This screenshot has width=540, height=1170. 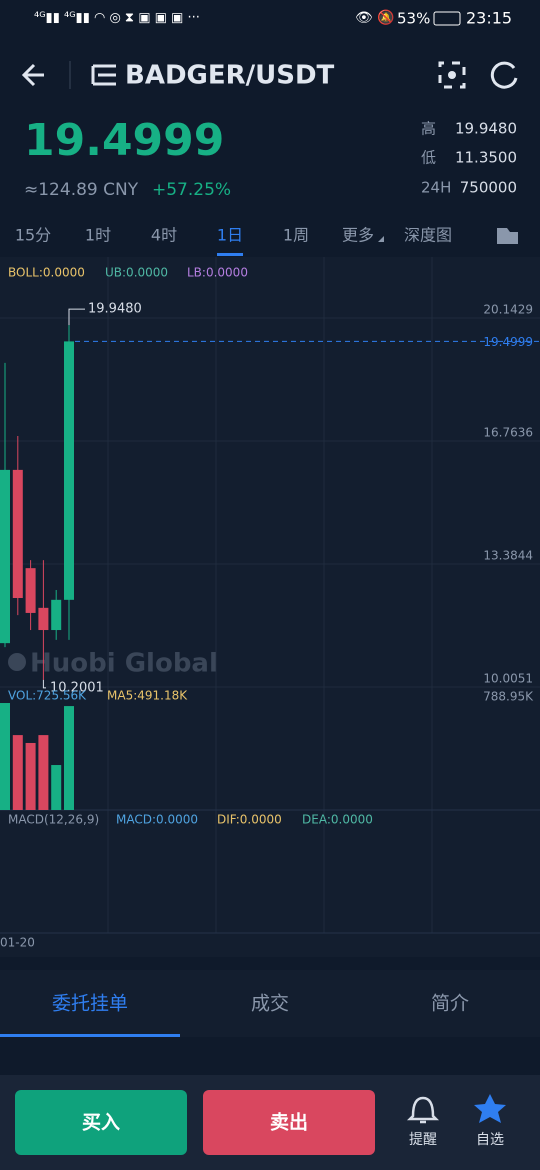 I want to click on sell-button, so click(x=289, y=1122).